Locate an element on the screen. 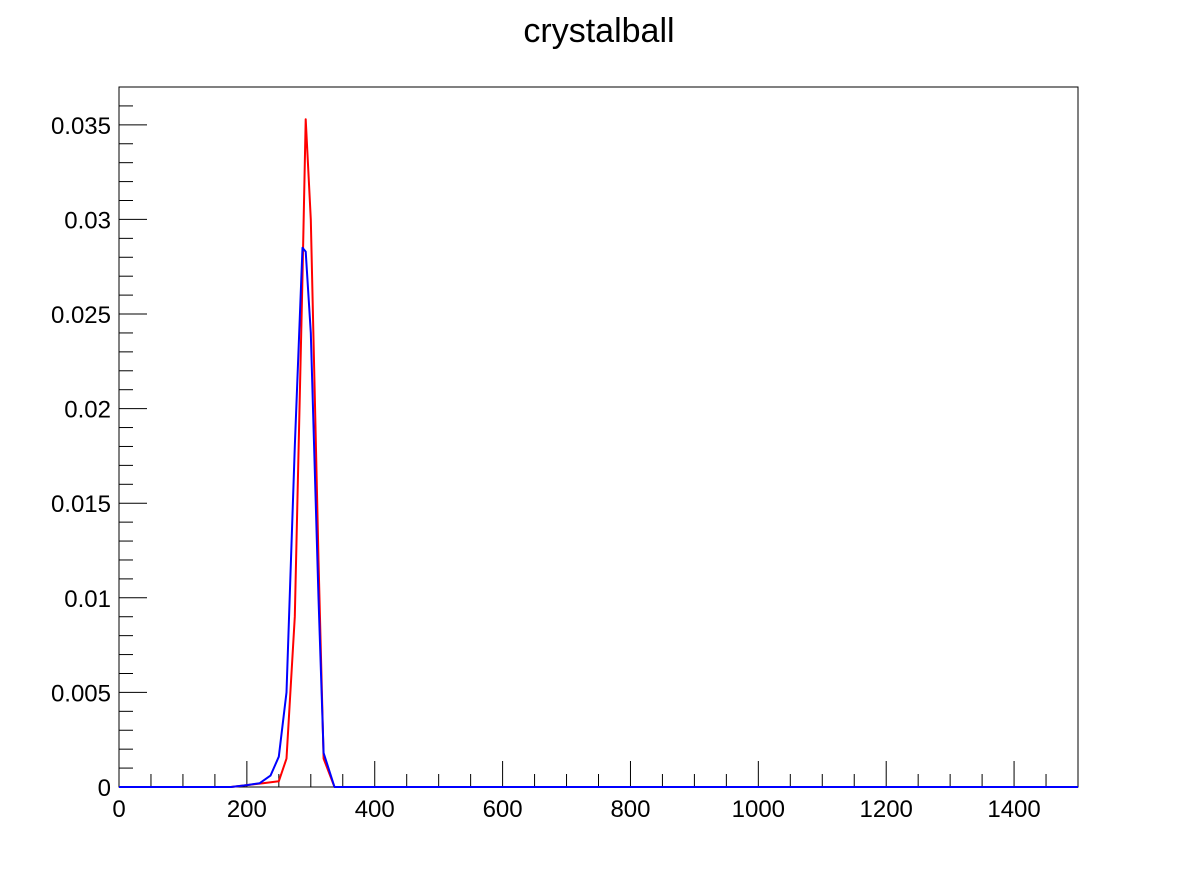 The height and width of the screenshot is (875, 1198). y-tick-label: 0 is located at coordinates (104, 788).